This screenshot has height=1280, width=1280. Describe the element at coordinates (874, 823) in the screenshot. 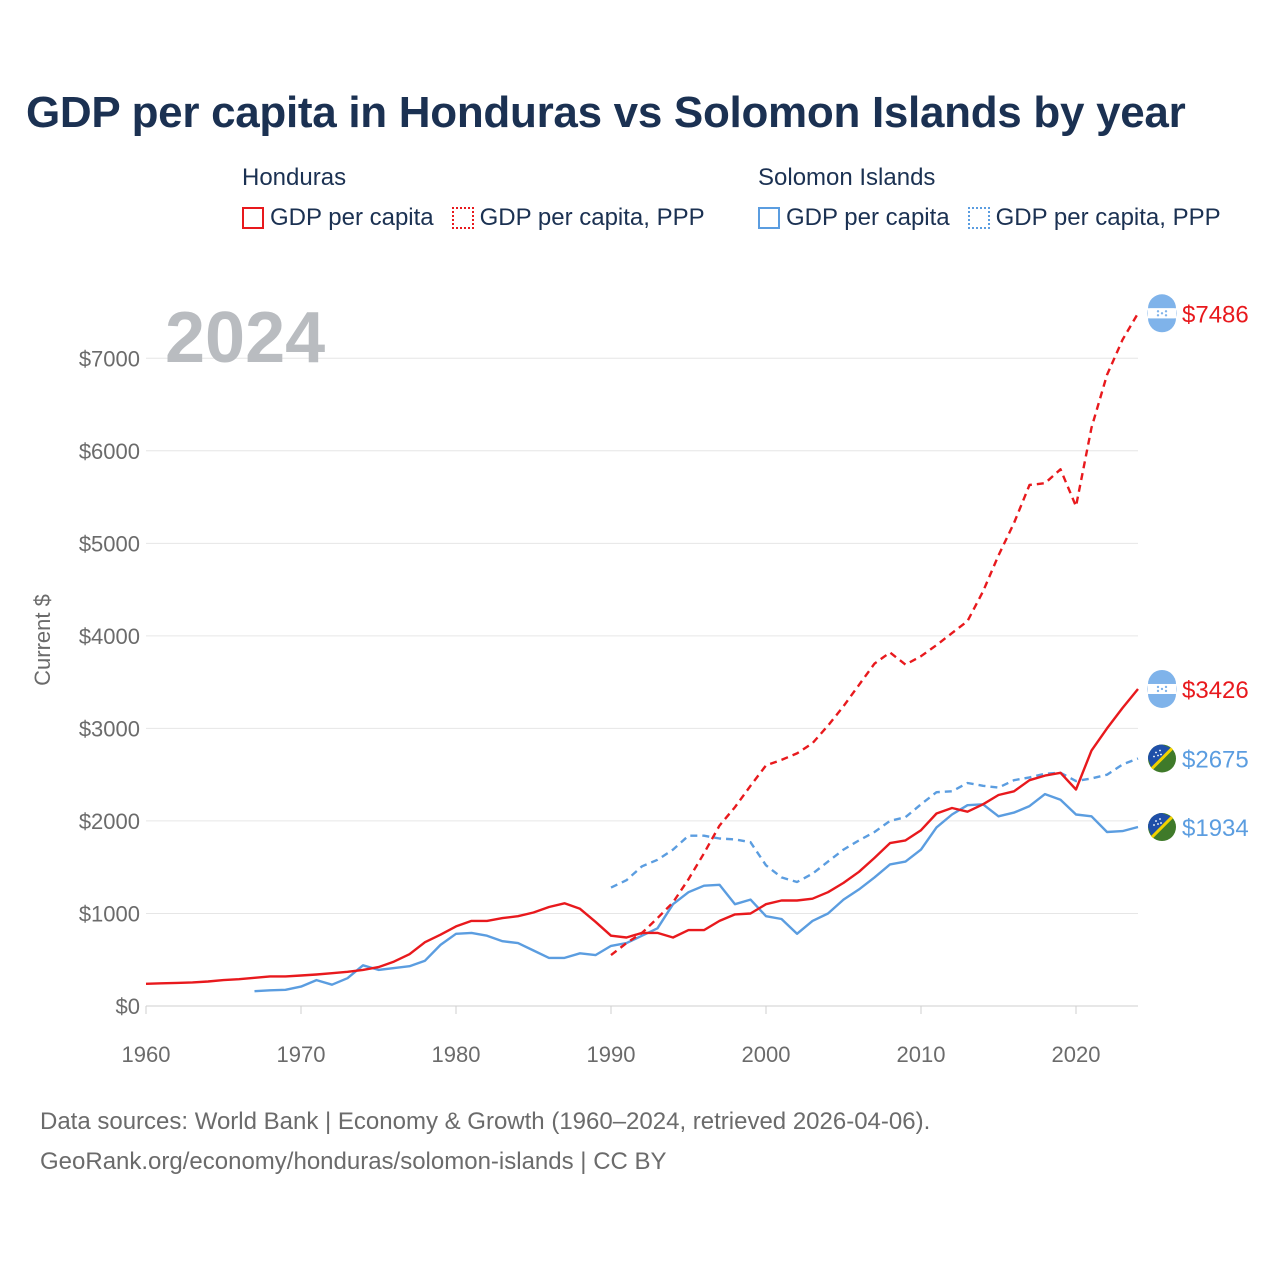

I see `series-line-solomon-islands-gdp-per-capita-ppp` at that location.